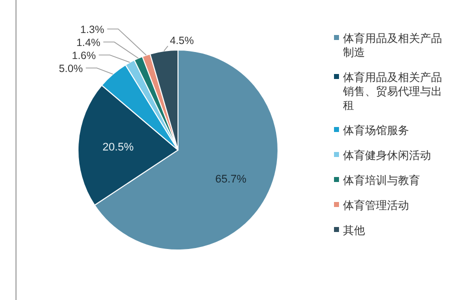 The image size is (450, 300). I want to click on legend-label: 其他, so click(354, 230).